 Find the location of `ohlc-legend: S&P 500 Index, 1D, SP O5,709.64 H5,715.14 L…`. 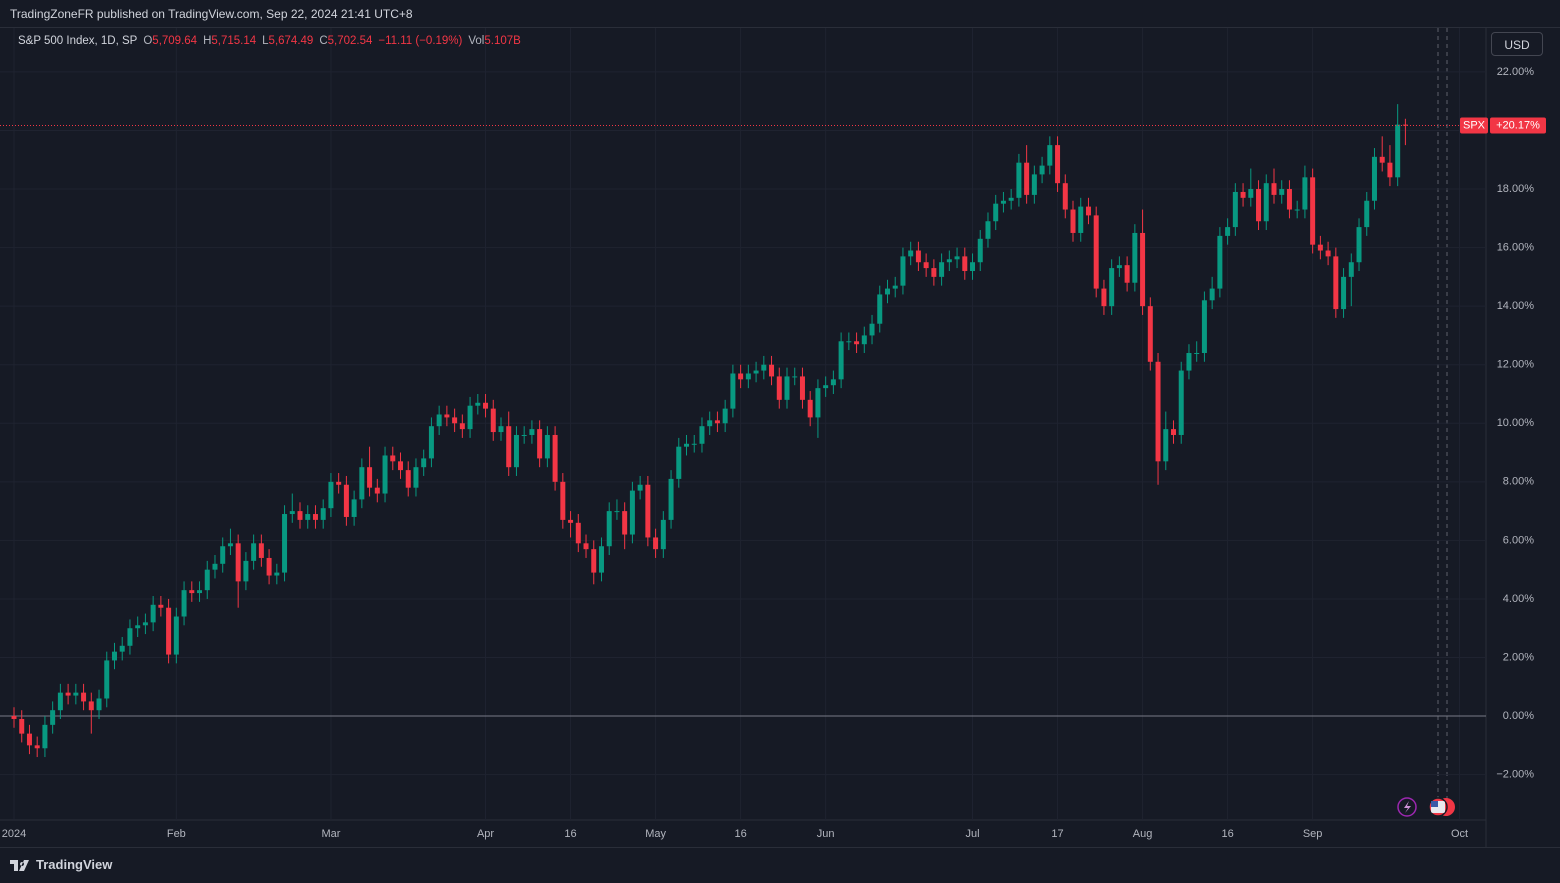

ohlc-legend: S&P 500 Index, 1D, SP O5,709.64 H5,715.14 L… is located at coordinates (272, 41).